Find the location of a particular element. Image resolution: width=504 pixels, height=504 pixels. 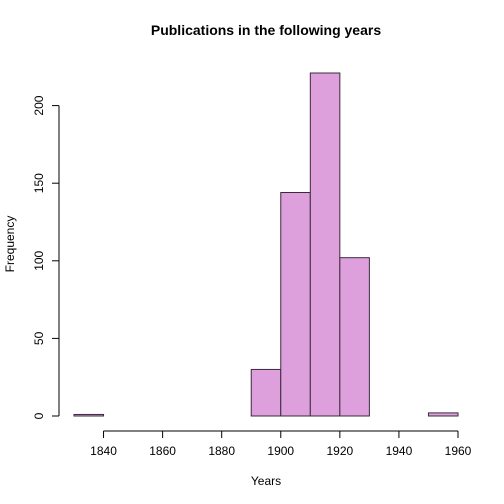

y-axis-title: Frequency is located at coordinates (10, 244).